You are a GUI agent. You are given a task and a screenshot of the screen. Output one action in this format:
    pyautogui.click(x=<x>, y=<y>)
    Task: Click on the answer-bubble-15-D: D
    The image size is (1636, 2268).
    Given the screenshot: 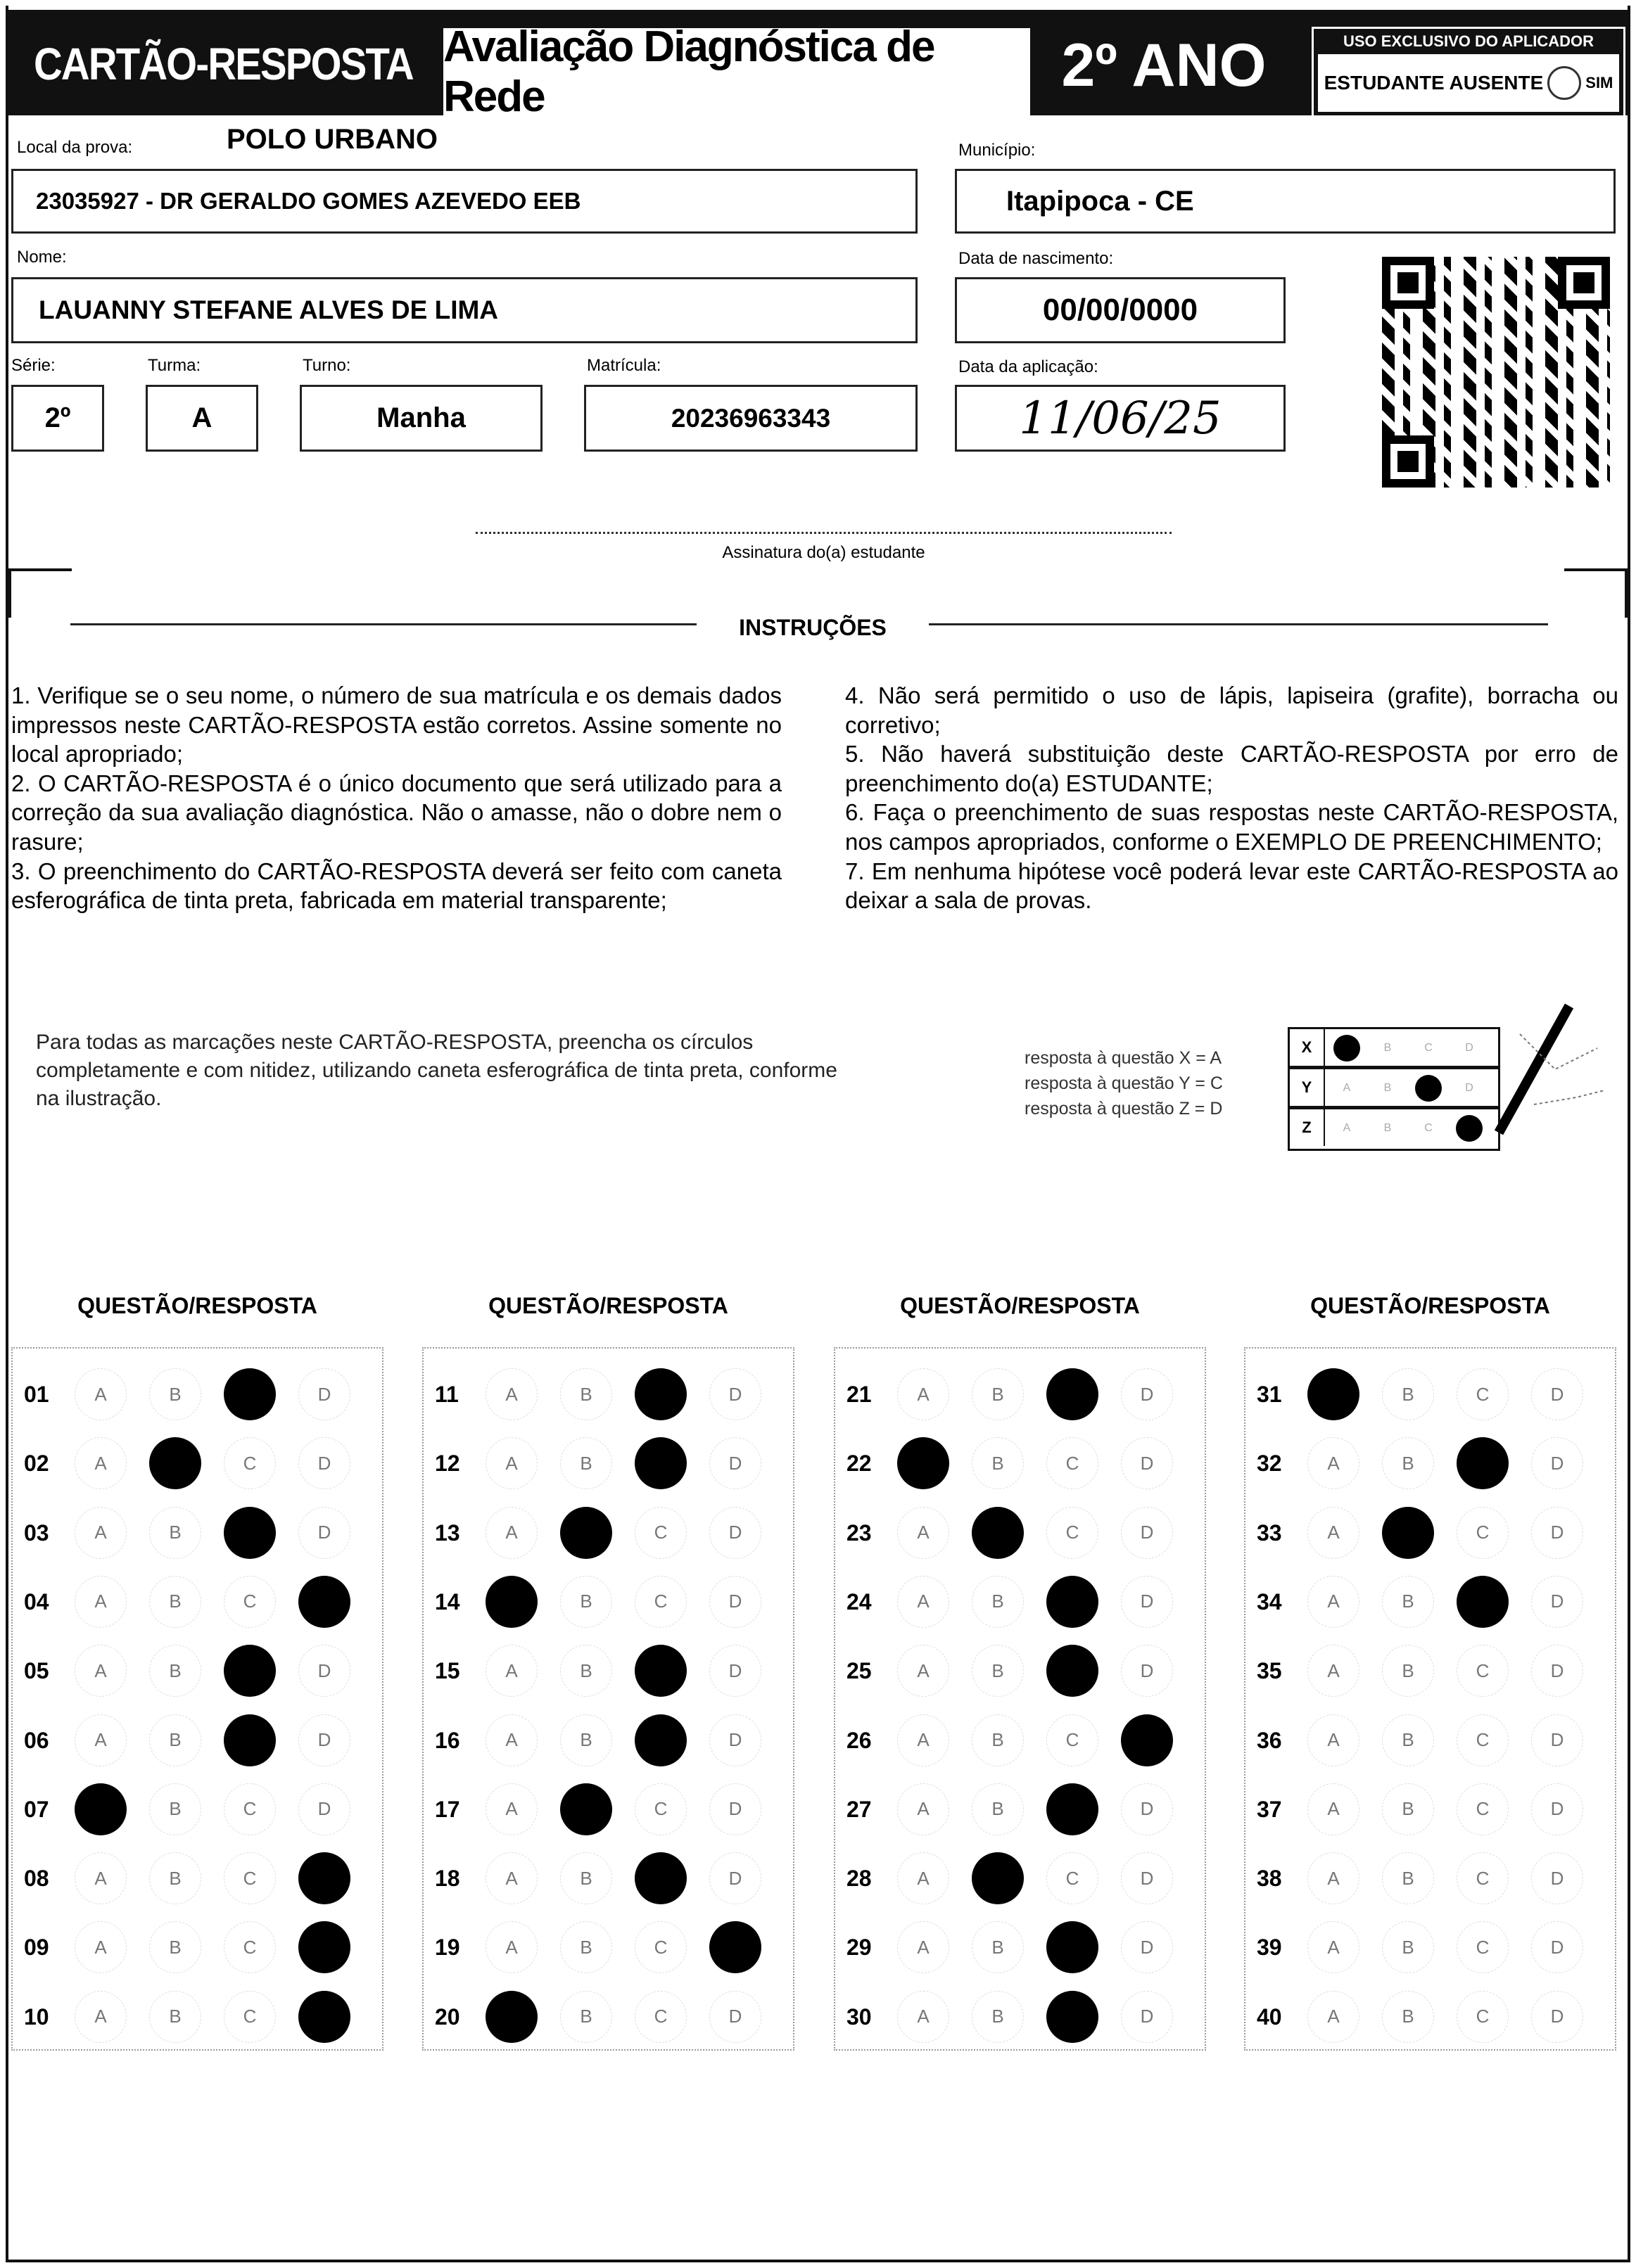 What is the action you would take?
    pyautogui.click(x=735, y=1671)
    